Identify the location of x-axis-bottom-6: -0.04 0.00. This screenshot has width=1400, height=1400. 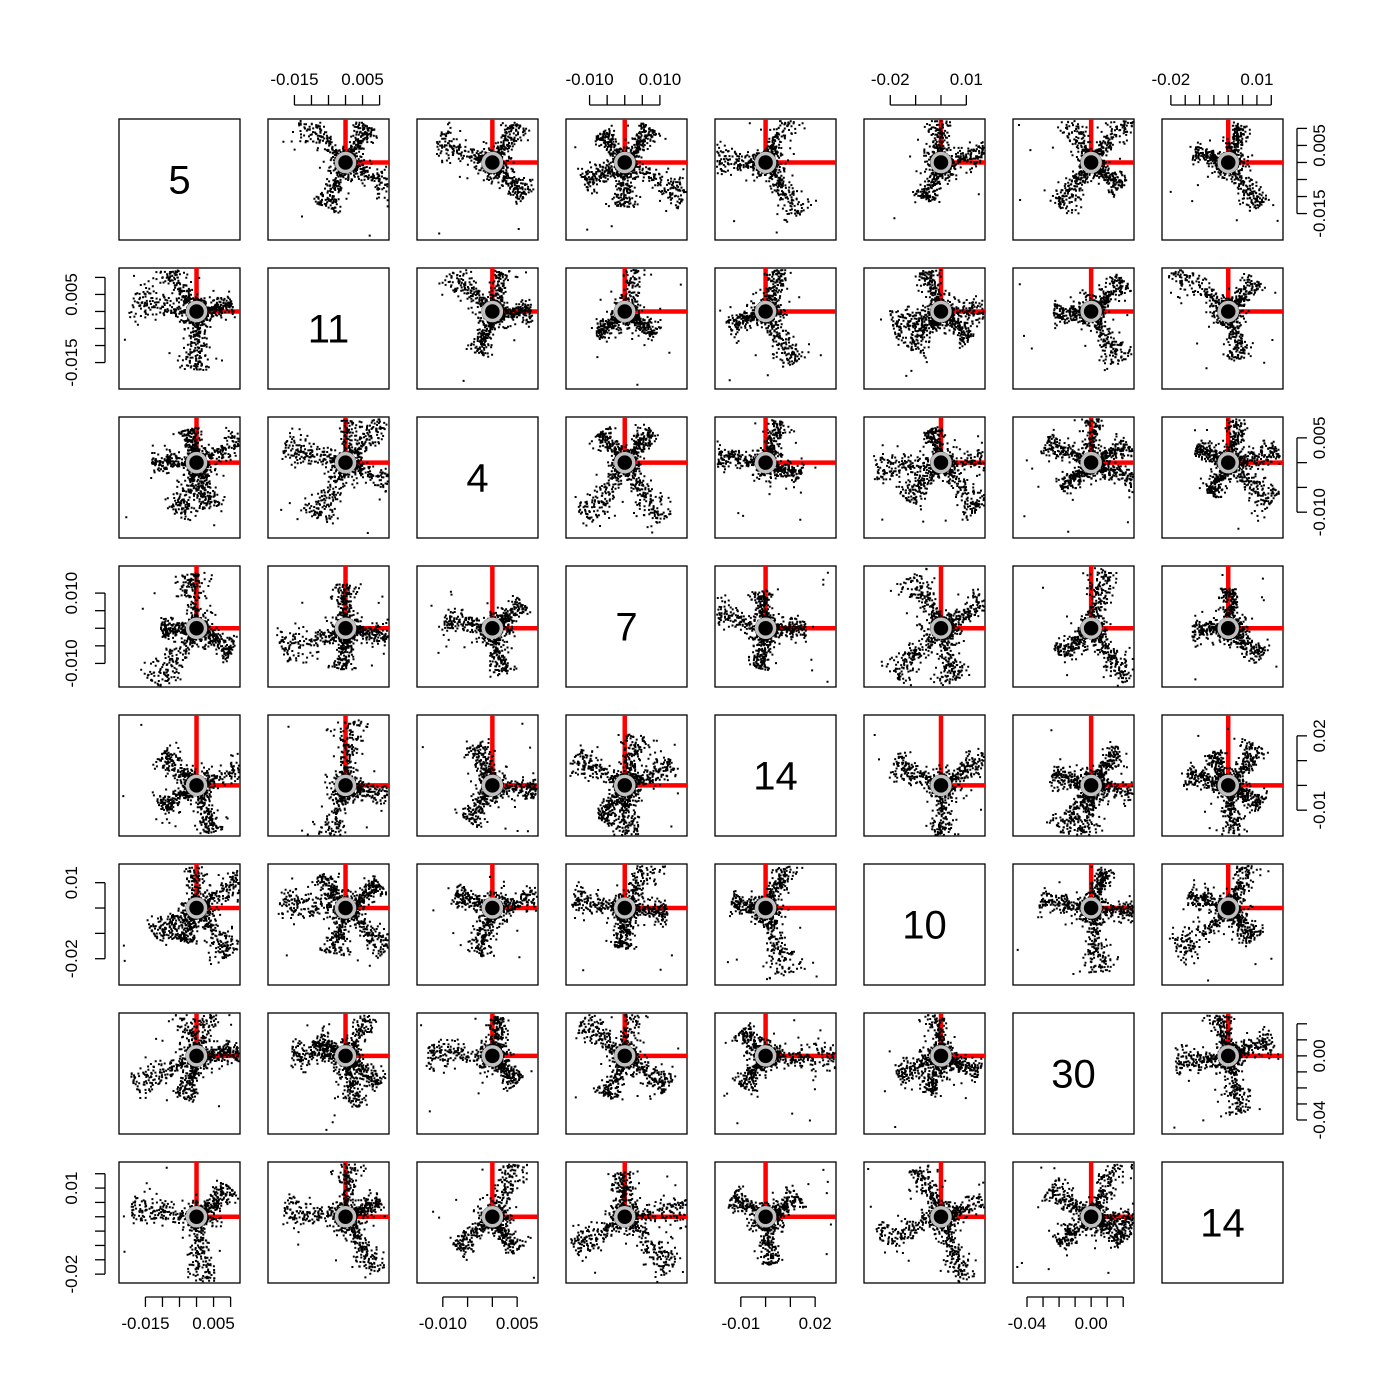
(1066, 1314).